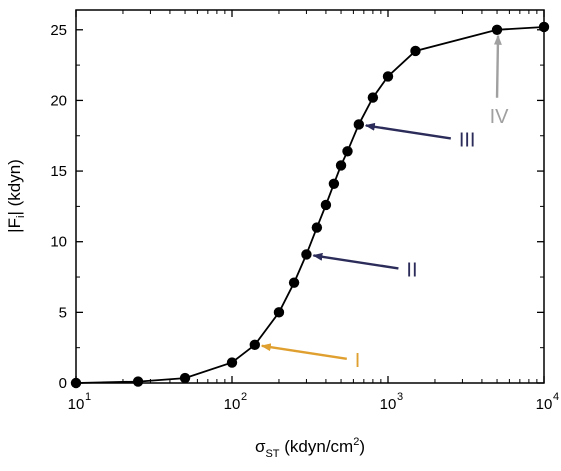 This screenshot has width=561, height=471. I want to click on x-tick-label-exponent: 3, so click(400, 397).